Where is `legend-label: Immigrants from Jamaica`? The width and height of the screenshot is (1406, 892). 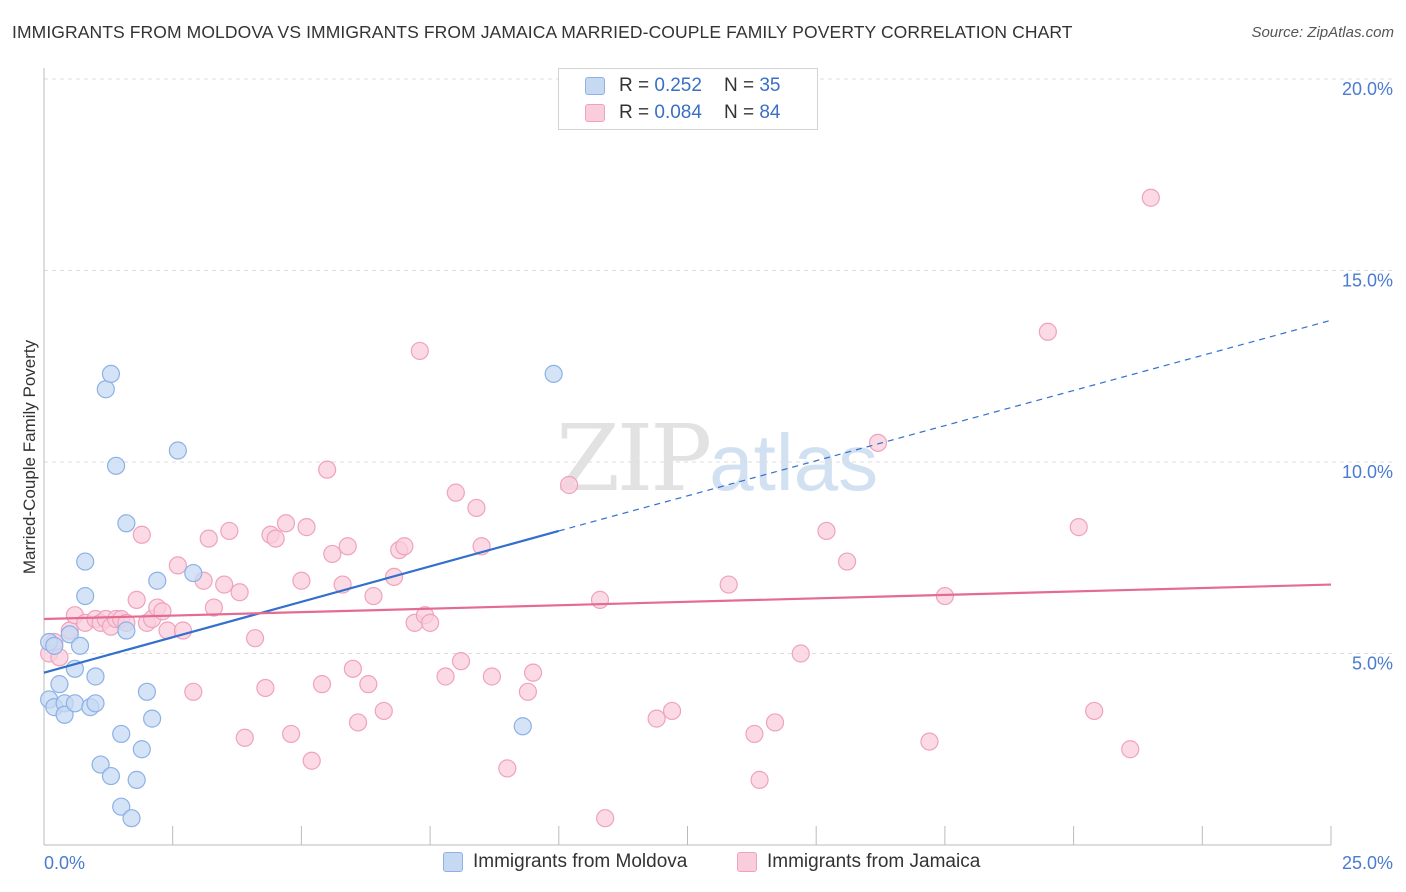 legend-label: Immigrants from Jamaica is located at coordinates (874, 861).